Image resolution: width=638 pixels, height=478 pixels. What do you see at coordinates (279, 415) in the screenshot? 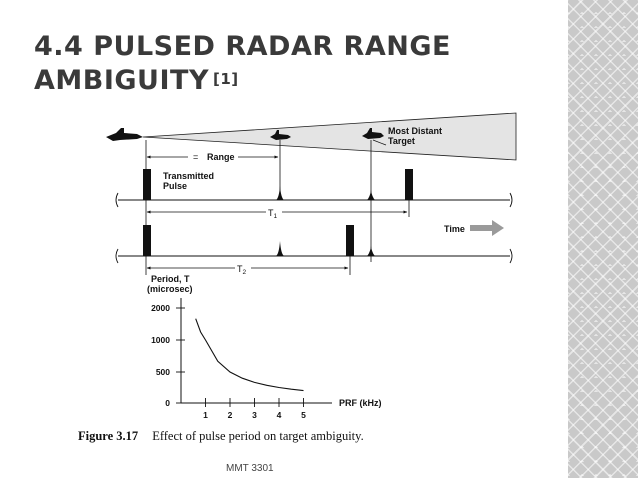
I see `x-tick-label-4: 4` at bounding box center [279, 415].